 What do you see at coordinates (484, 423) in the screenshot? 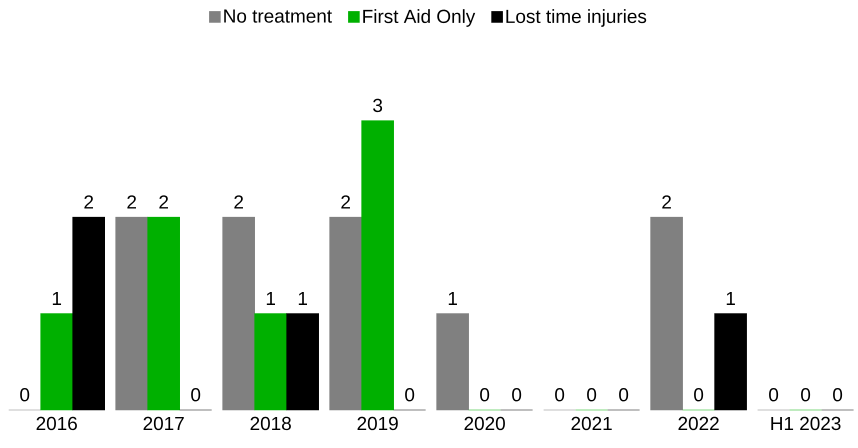
I see `x-tick-label: 2020` at bounding box center [484, 423].